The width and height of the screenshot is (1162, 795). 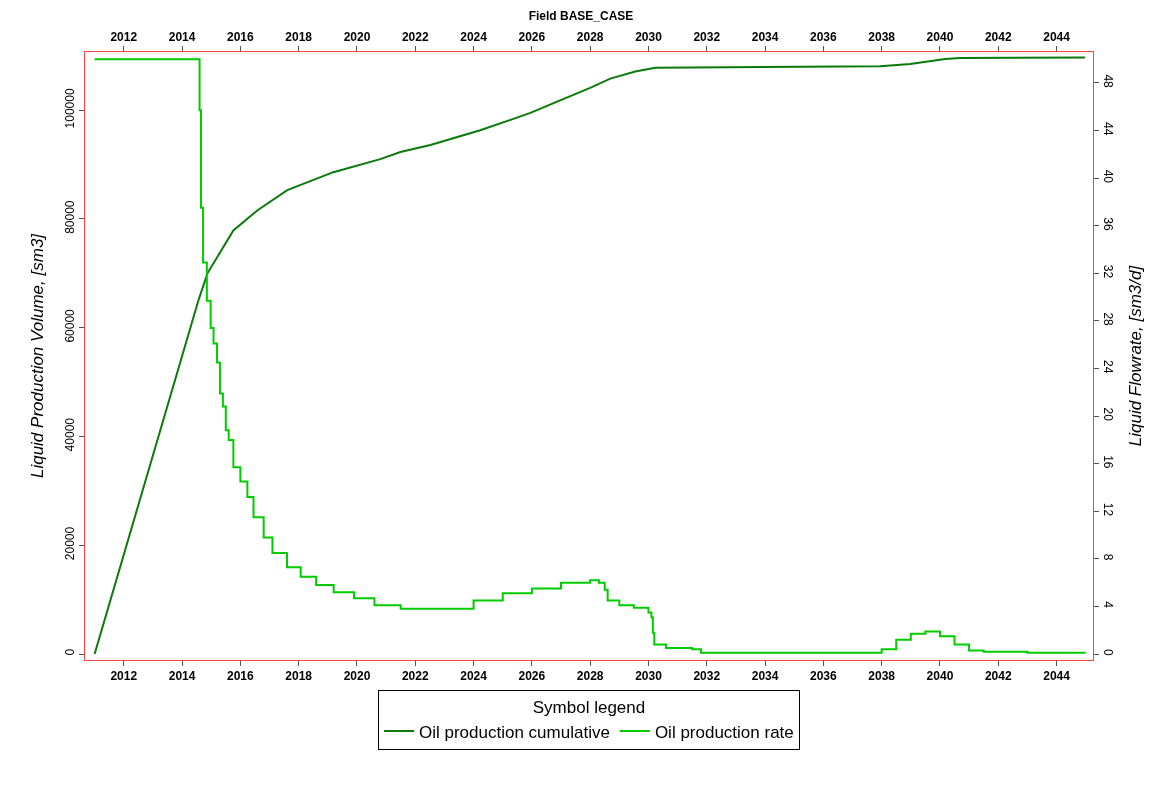 I want to click on y2-axis-title: Liquid Flowrate, [sm3/d], so click(x=1136, y=355).